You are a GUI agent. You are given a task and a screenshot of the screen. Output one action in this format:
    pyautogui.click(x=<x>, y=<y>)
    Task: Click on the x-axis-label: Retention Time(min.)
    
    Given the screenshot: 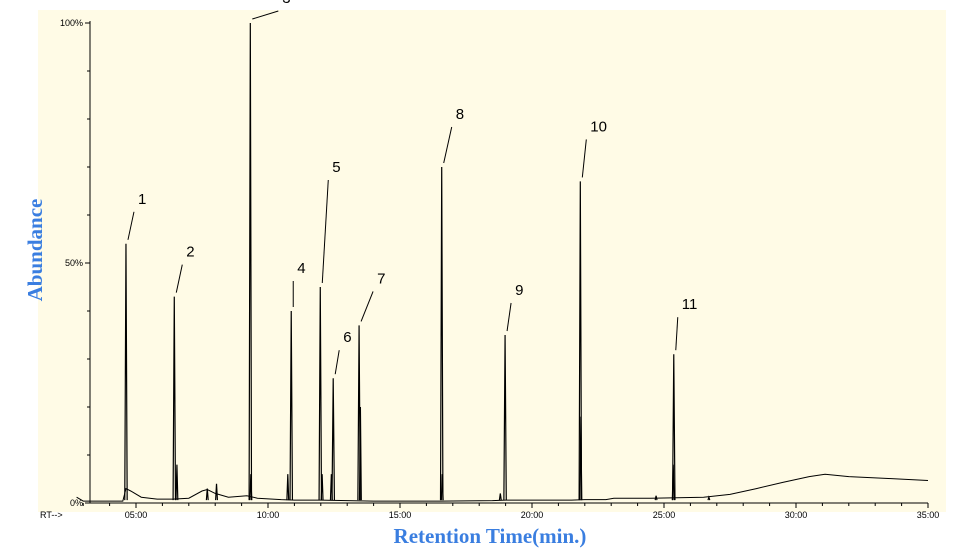 What is the action you would take?
    pyautogui.click(x=490, y=536)
    